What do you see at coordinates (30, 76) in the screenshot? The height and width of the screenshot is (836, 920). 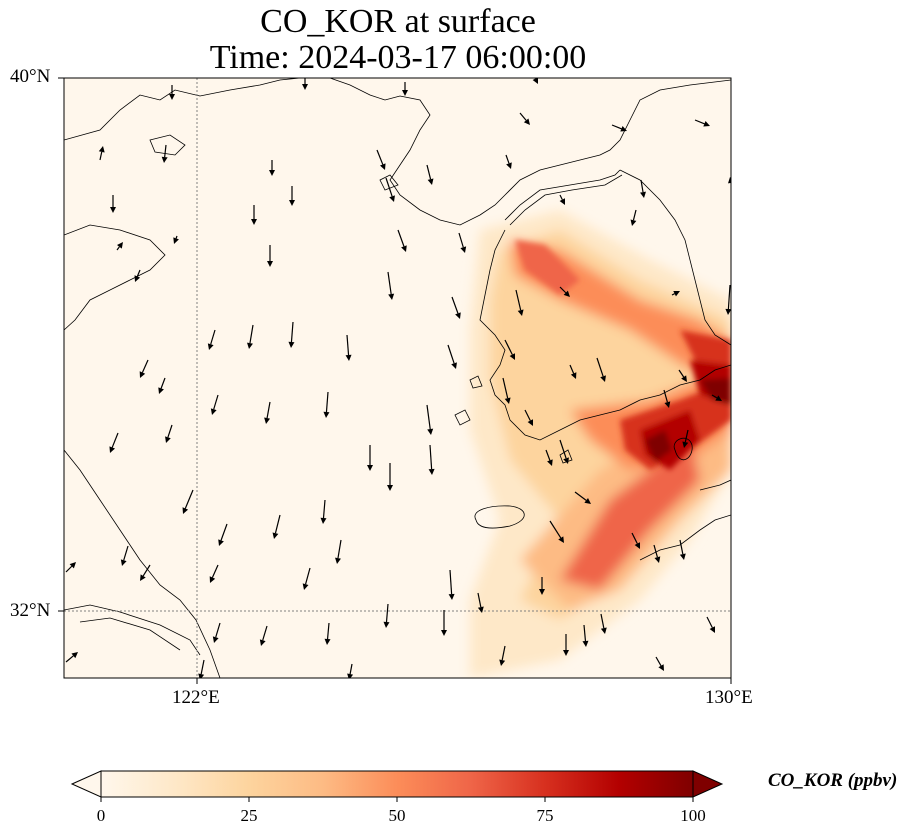 I see `lat-label-40n: 40°N` at bounding box center [30, 76].